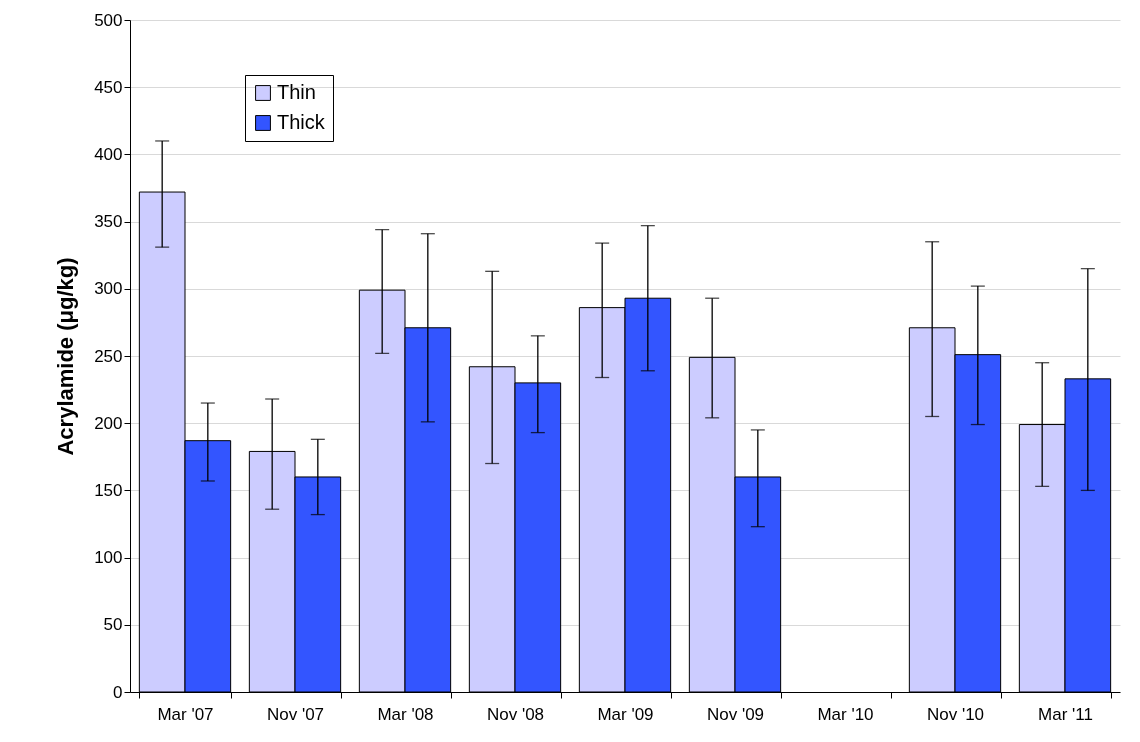 This screenshot has width=1140, height=742. Describe the element at coordinates (296, 92) in the screenshot. I see `legend-label: Thin` at that location.